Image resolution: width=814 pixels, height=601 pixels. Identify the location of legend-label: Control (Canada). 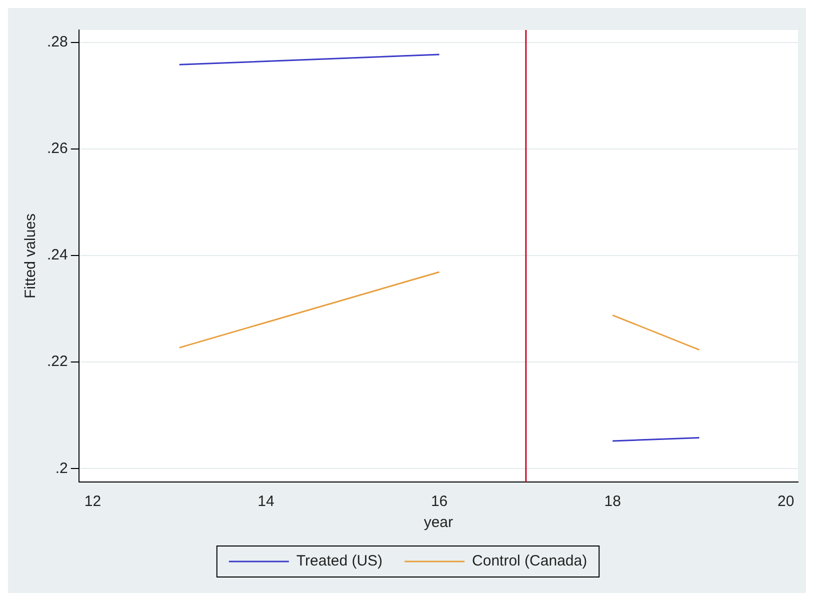
(530, 561).